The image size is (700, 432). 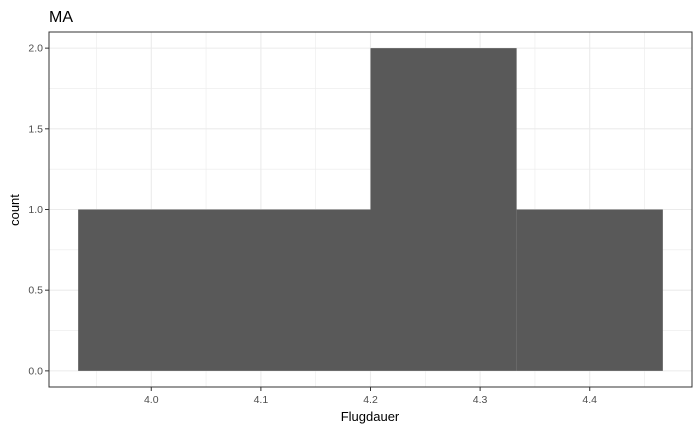 What do you see at coordinates (61, 17) in the screenshot?
I see `chart-title: MA` at bounding box center [61, 17].